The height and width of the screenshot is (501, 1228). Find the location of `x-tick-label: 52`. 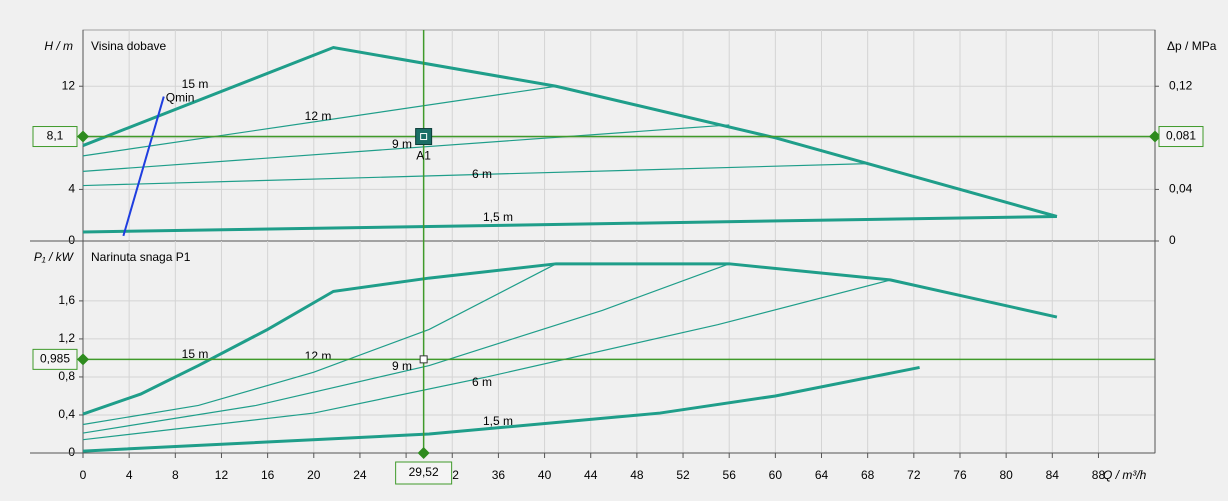

x-tick-label: 52 is located at coordinates (683, 475).